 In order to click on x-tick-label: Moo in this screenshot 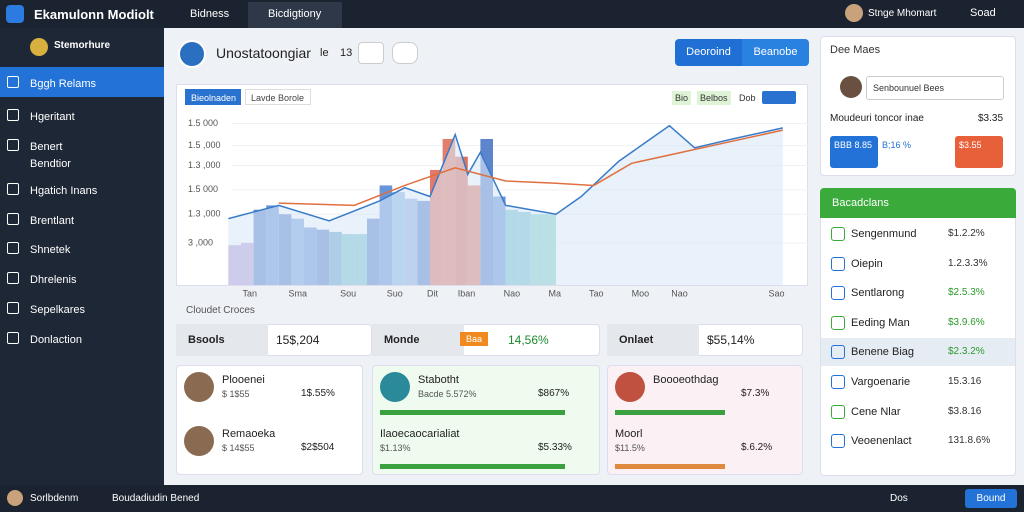, I will do `click(641, 293)`.